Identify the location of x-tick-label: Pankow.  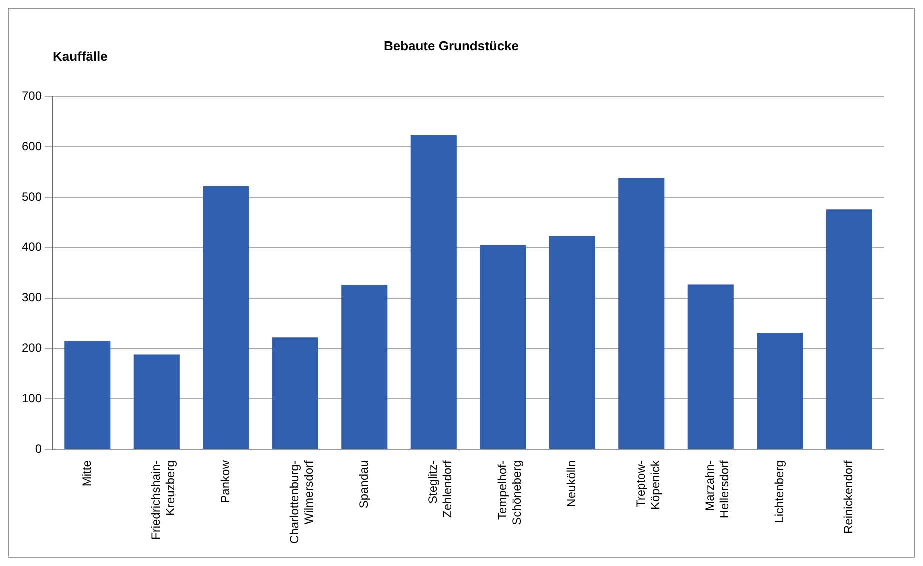
(225, 482).